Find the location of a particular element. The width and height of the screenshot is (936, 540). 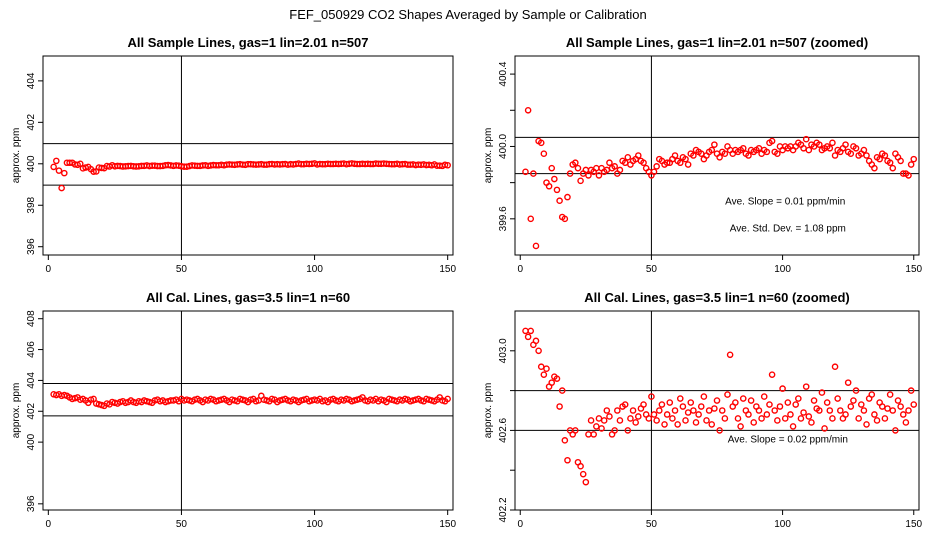

y-tick-label: 398 is located at coordinates (31, 204).